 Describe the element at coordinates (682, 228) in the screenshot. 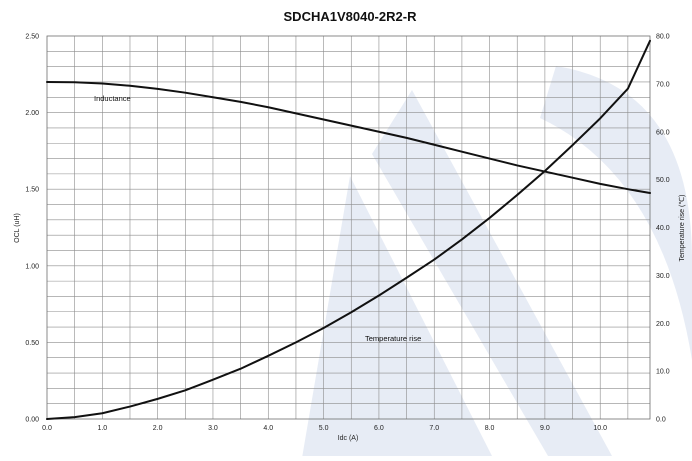

I see `y2-axis-label: Temperature rise (℃)` at that location.